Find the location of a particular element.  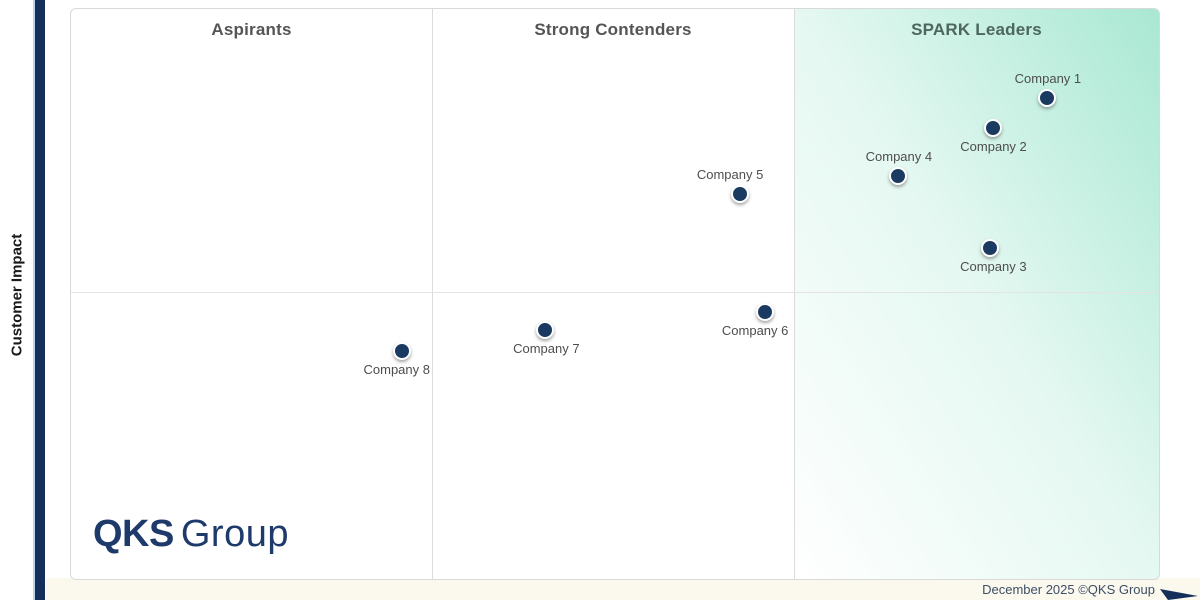

quadrant-title-strong-contenders: Strong Contenders is located at coordinates (613, 29).